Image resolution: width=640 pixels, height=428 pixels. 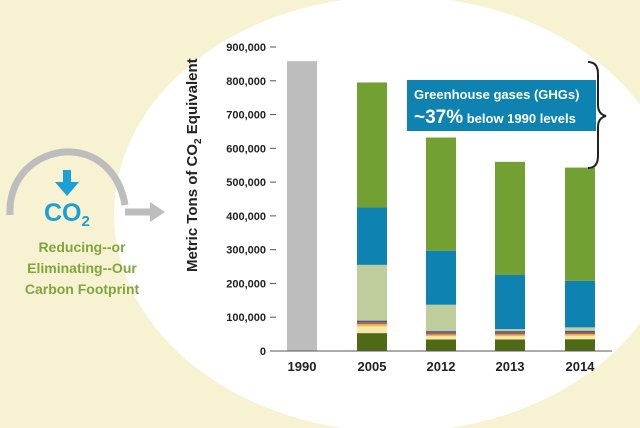 I want to click on y-tick-label: 800,000, so click(x=246, y=82).